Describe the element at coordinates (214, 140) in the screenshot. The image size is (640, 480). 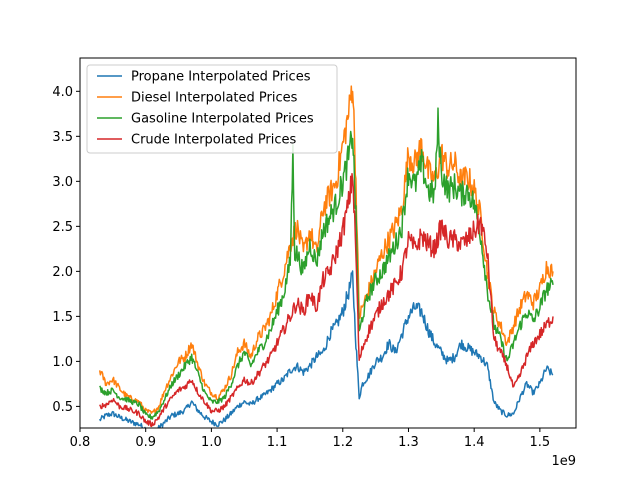
I see `legend-label: Crude Interpolated Prices` at that location.